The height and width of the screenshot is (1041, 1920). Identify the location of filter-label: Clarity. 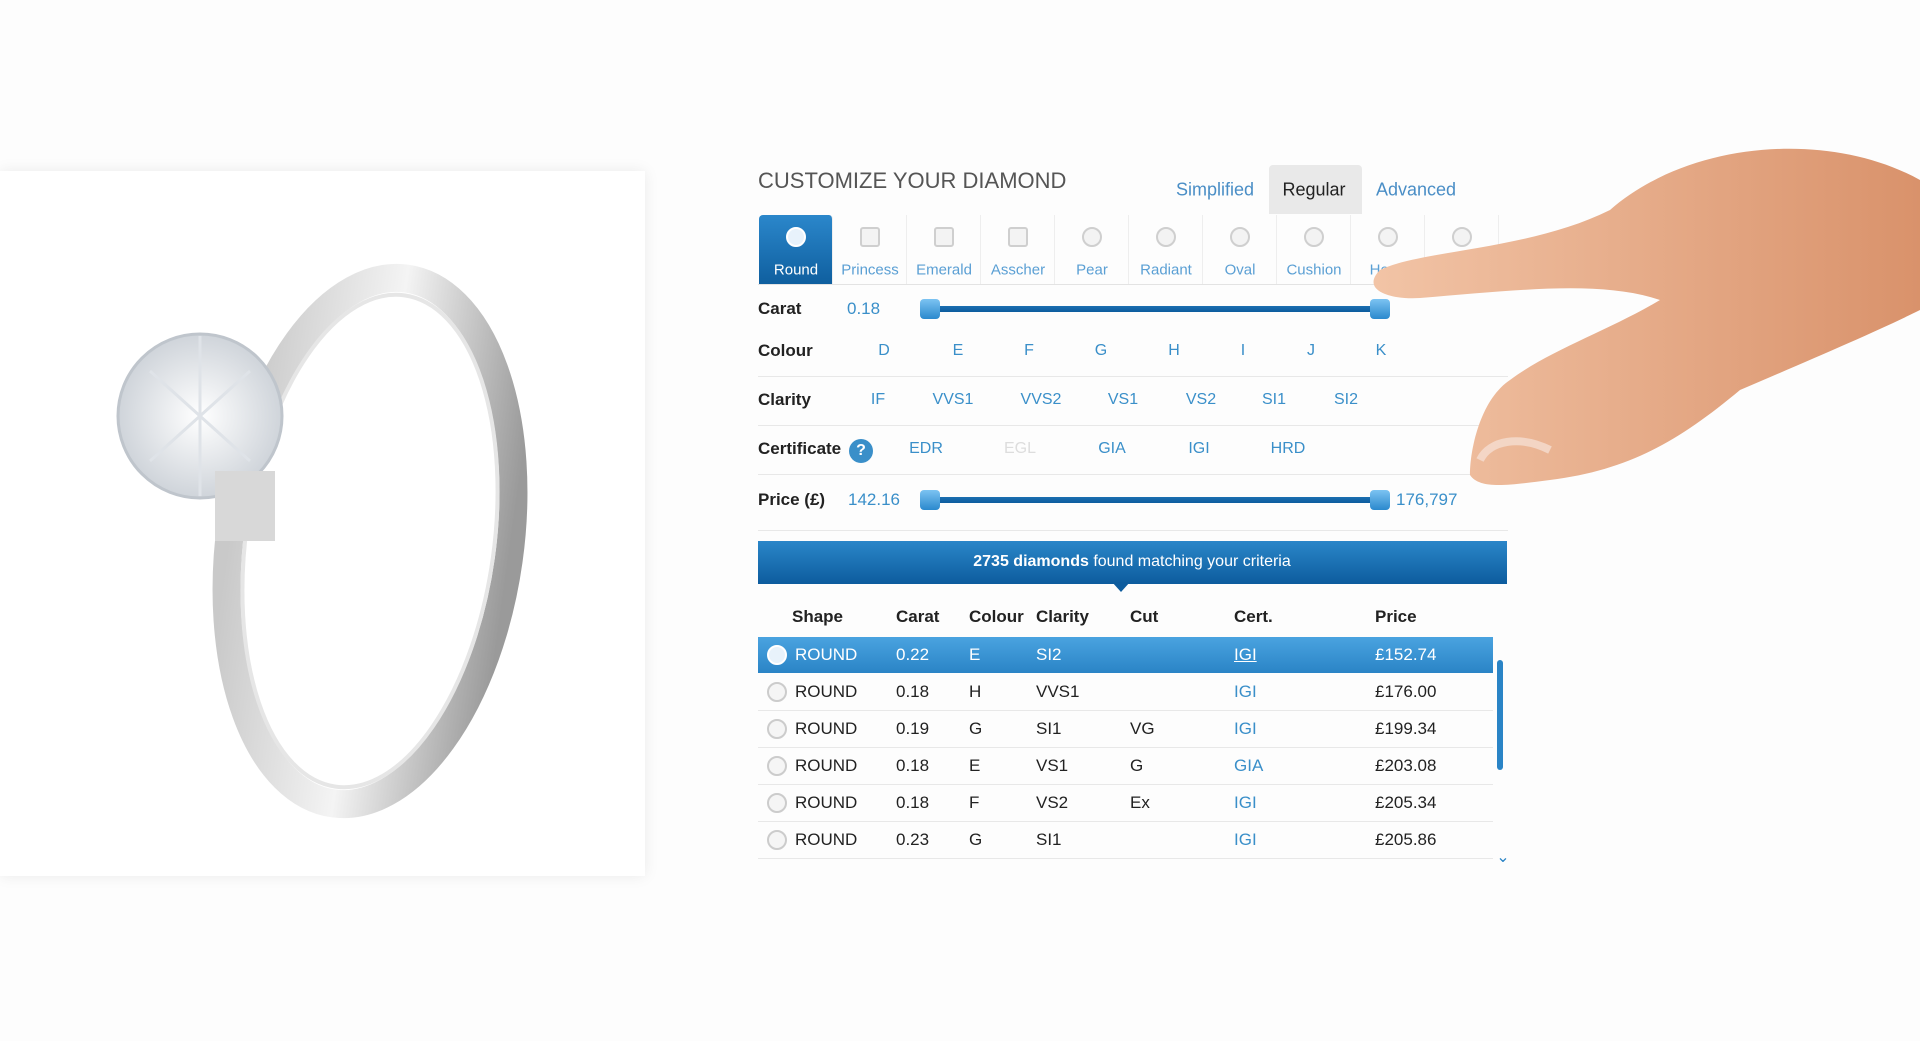
(784, 399).